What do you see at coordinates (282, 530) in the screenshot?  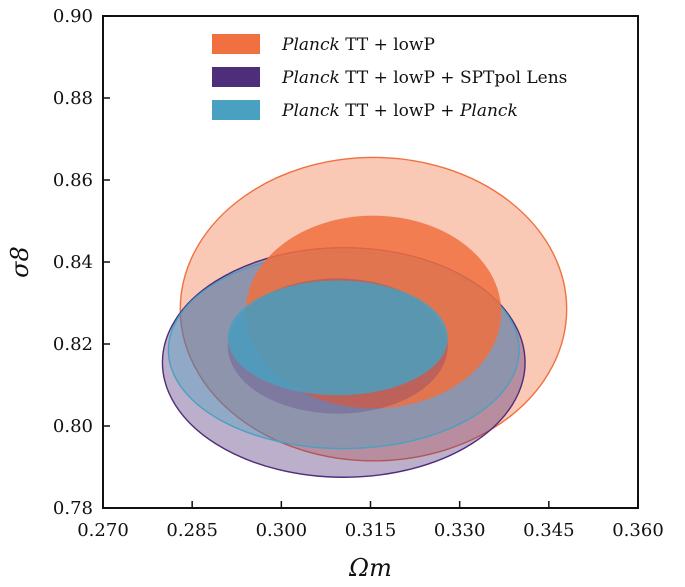 I see `x-tick-label: 0.300` at bounding box center [282, 530].